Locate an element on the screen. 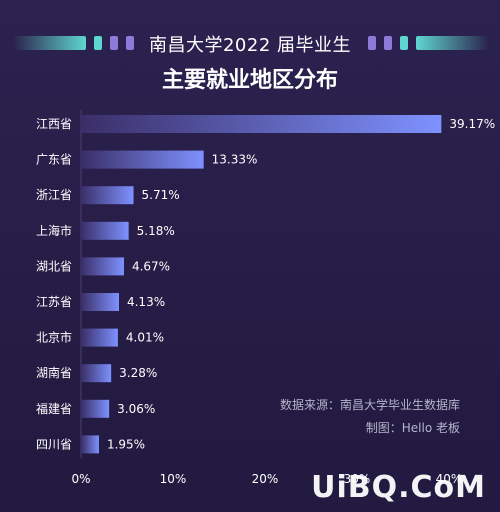 The image size is (500, 512). value-label: 39.17% is located at coordinates (472, 124).